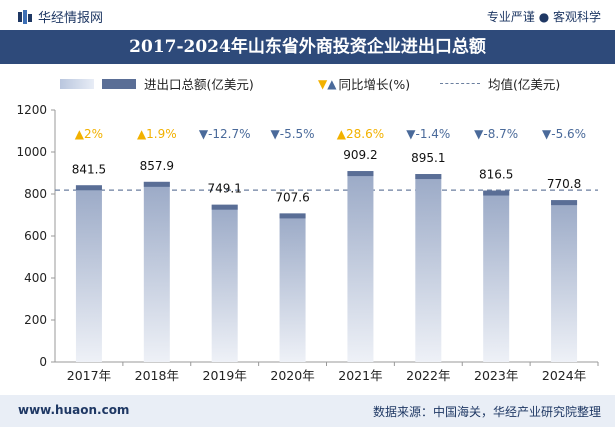 The width and height of the screenshot is (615, 427). What do you see at coordinates (360, 375) in the screenshot?
I see `x-tick-label: 2021年` at bounding box center [360, 375].